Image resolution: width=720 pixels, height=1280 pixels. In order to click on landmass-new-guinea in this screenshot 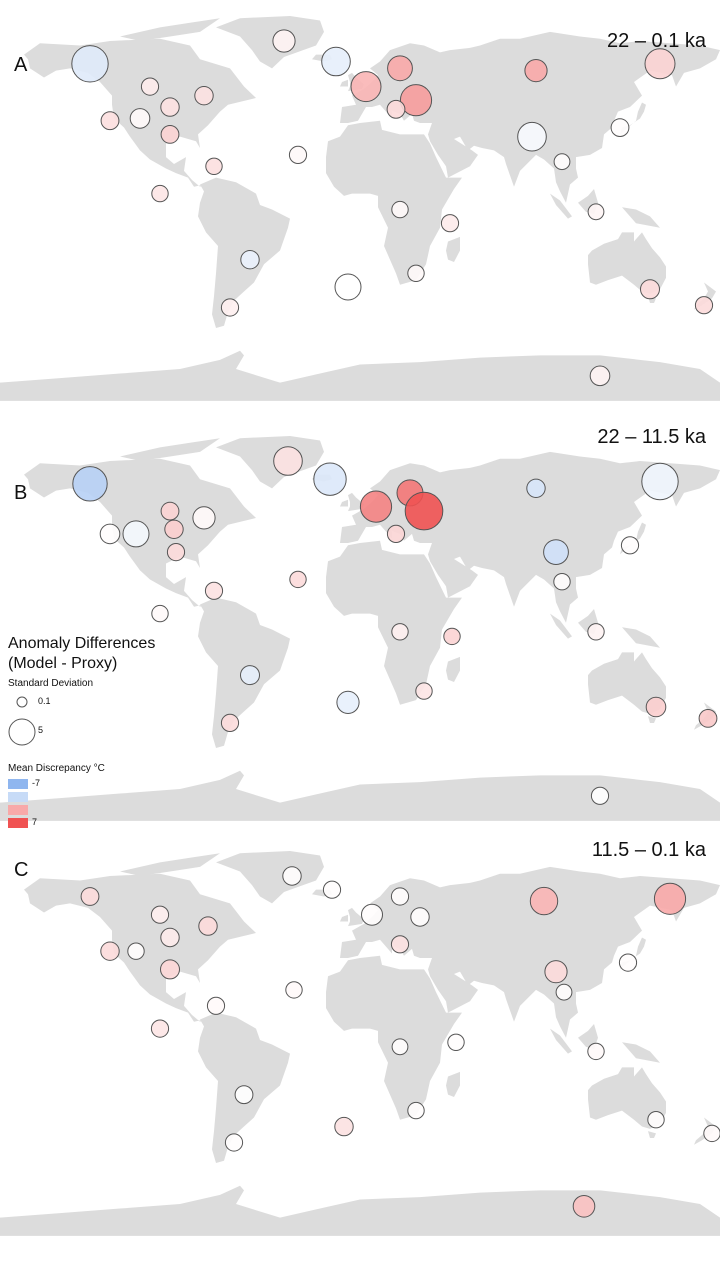, I will do `click(641, 1052)`.